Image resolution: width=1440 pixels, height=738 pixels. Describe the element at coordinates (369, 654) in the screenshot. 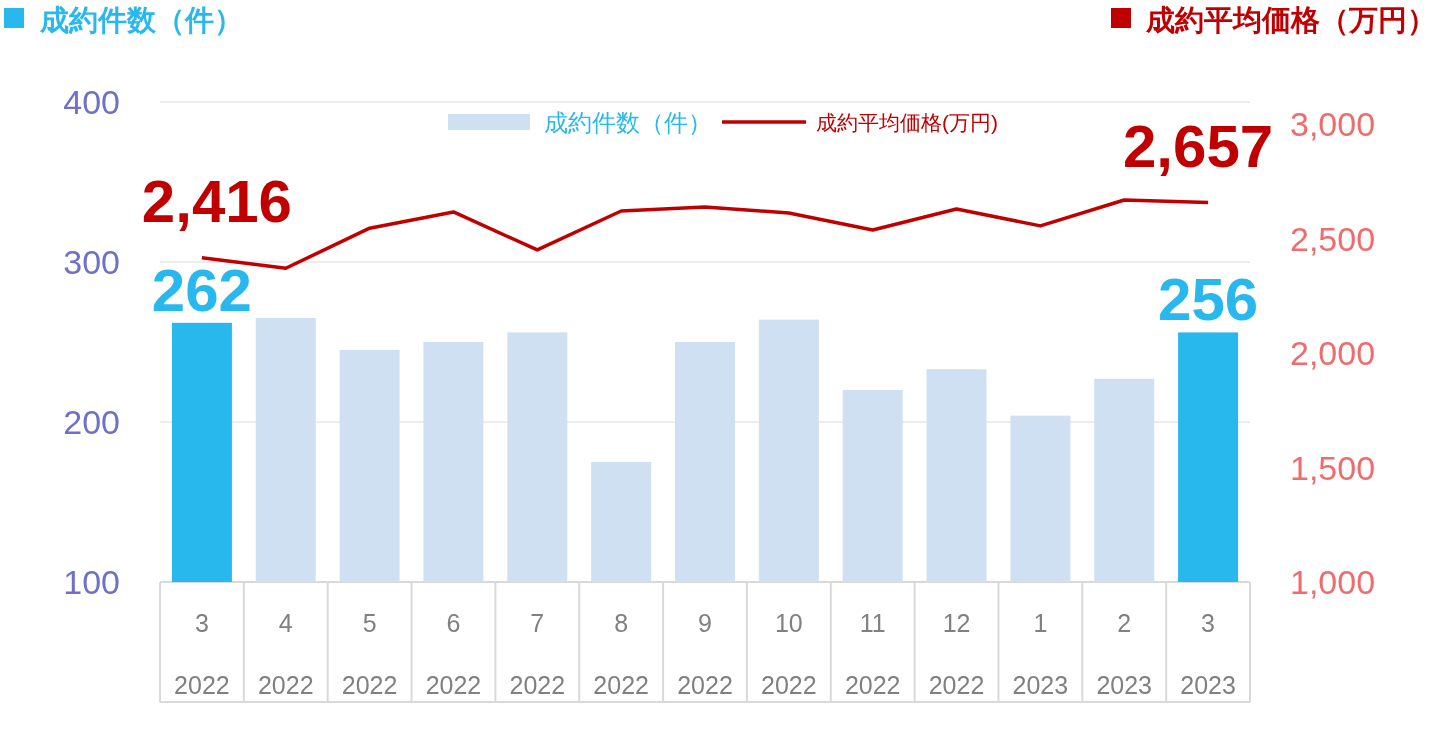

I see `category-label: 5 2022` at that location.